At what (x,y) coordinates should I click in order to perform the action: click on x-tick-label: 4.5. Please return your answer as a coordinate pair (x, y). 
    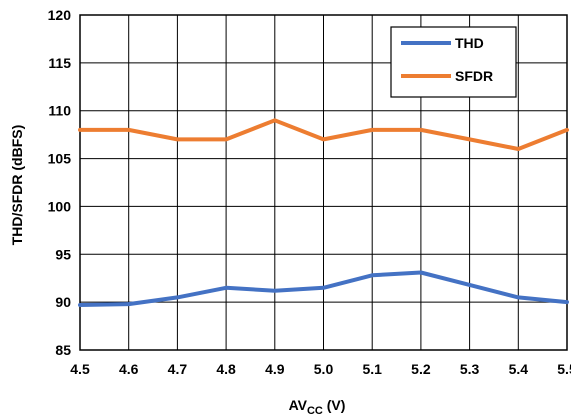
    Looking at the image, I should click on (80, 369).